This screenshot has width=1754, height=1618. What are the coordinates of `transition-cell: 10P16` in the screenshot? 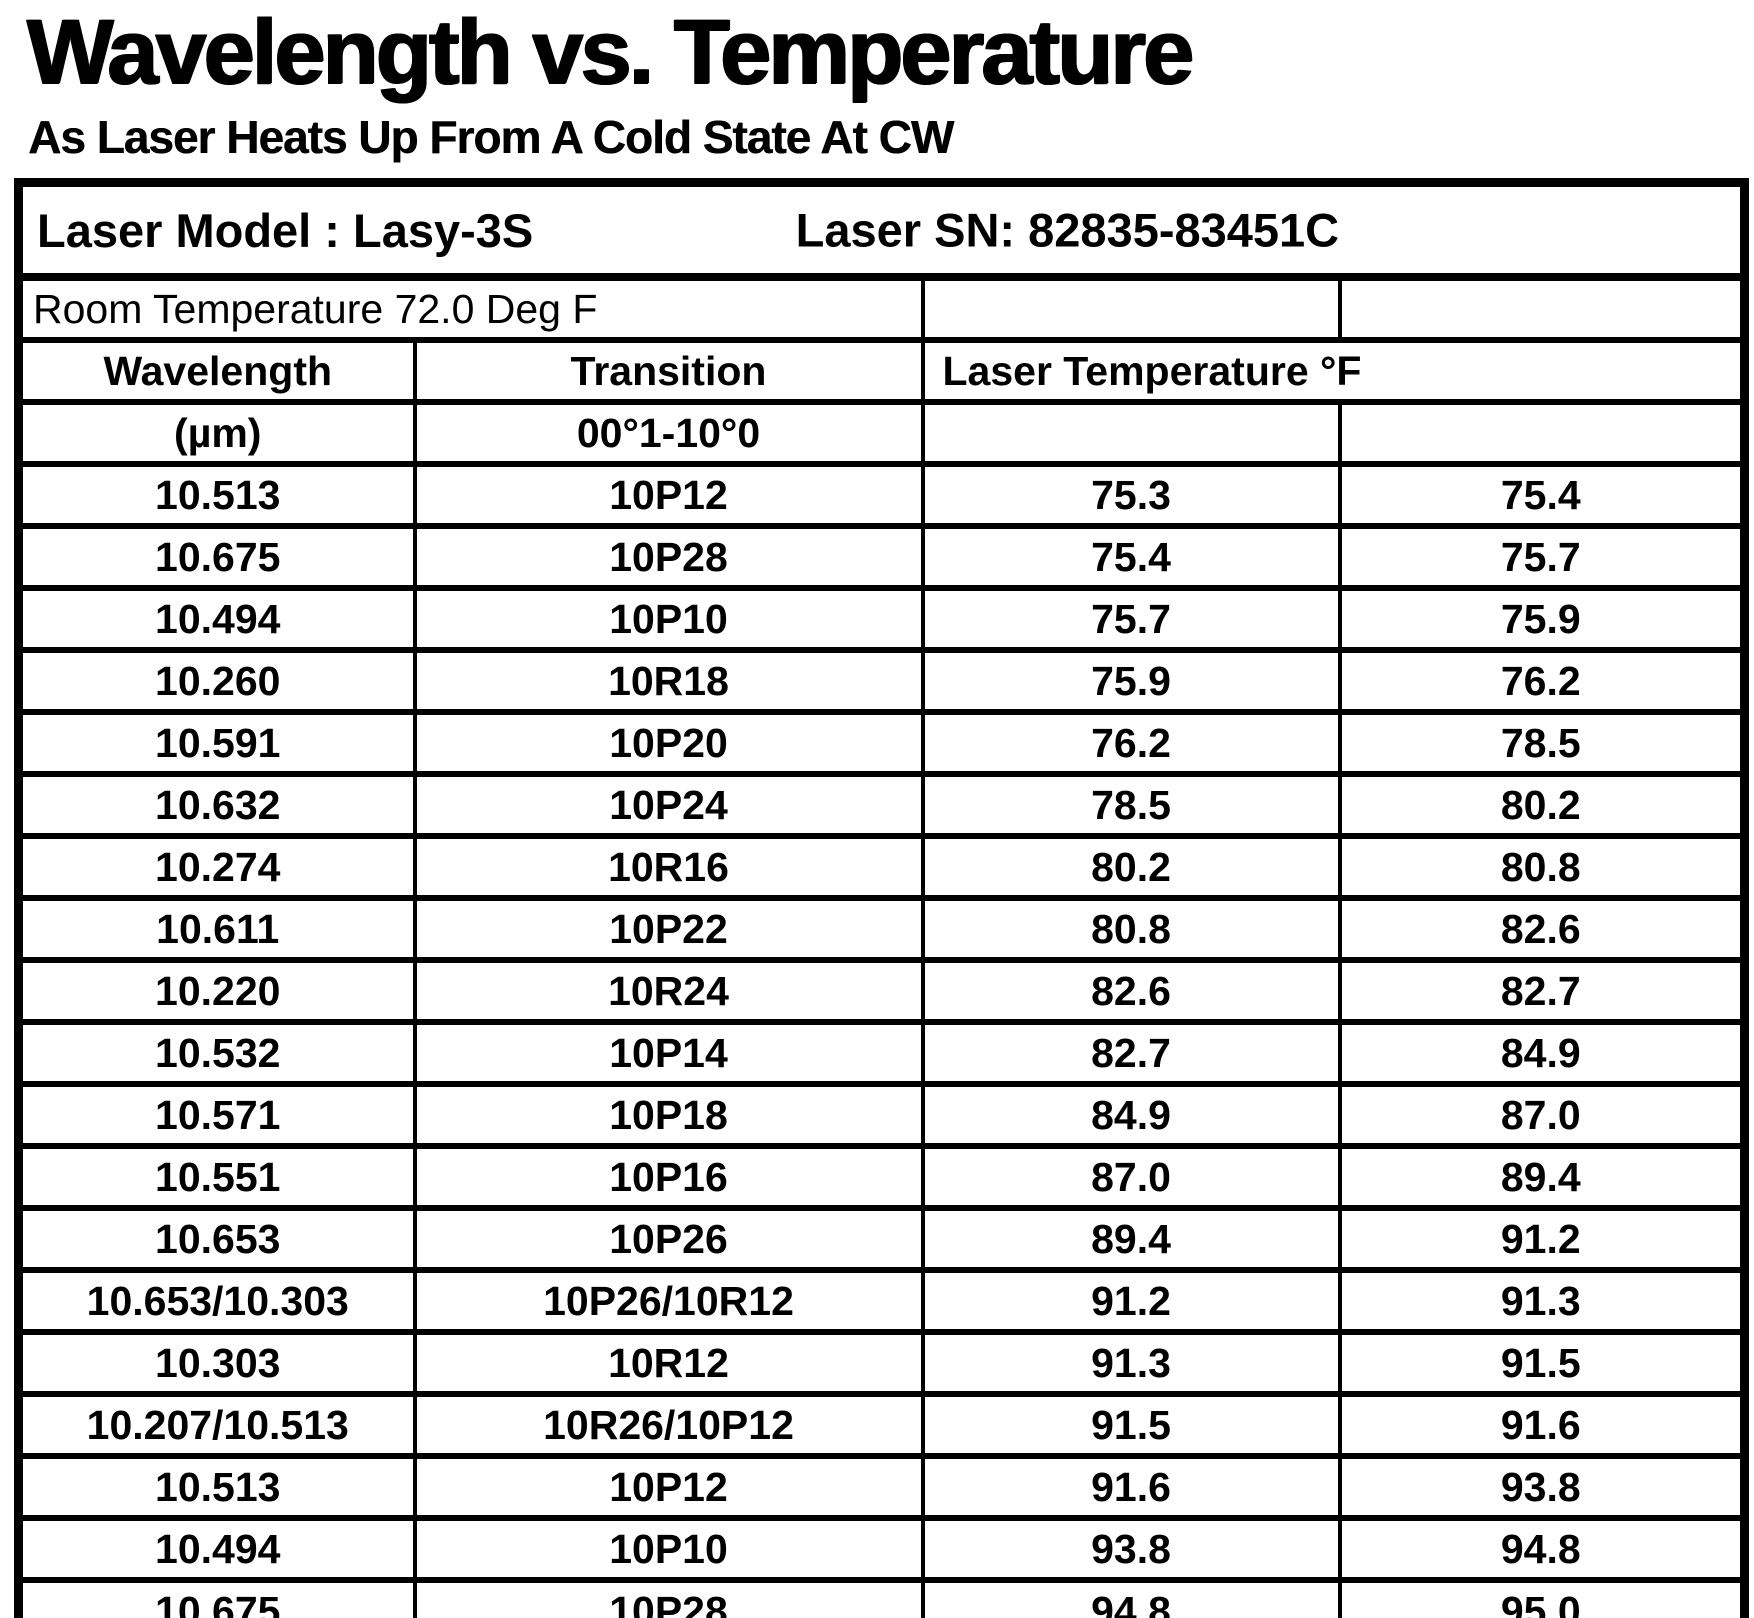 It's located at (668, 1177).